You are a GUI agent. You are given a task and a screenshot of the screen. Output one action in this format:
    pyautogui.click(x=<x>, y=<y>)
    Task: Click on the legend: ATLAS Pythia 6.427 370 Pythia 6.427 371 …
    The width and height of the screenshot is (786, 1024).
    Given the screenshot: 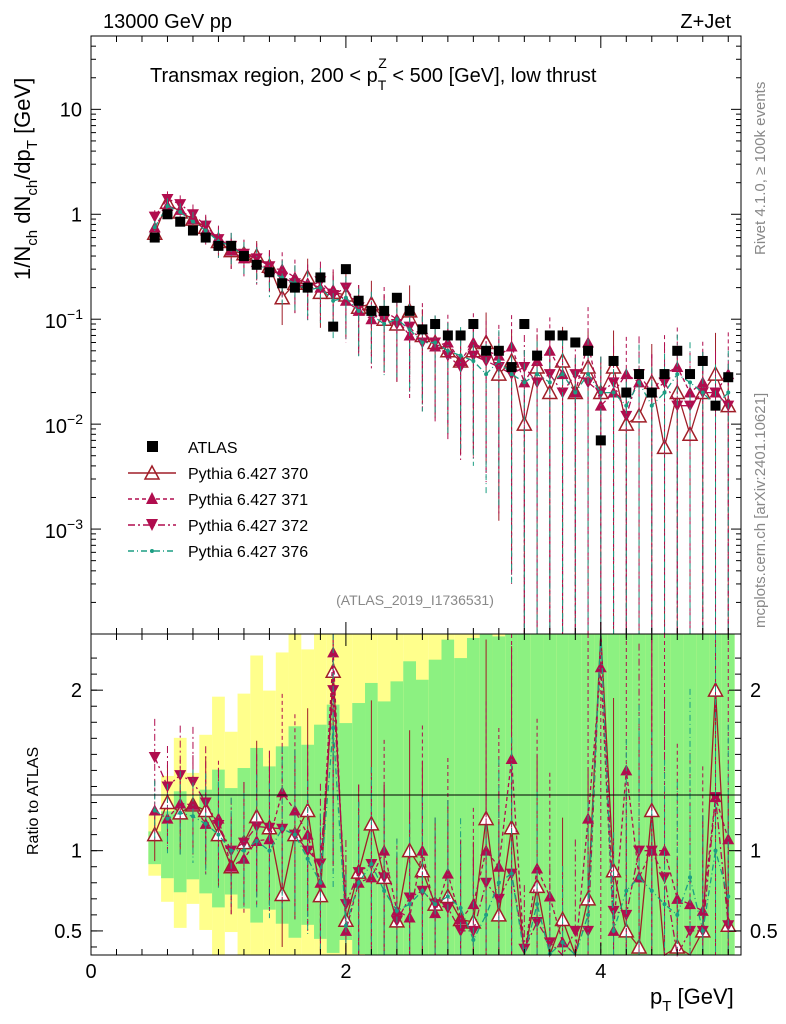 What is the action you would take?
    pyautogui.click(x=218, y=500)
    